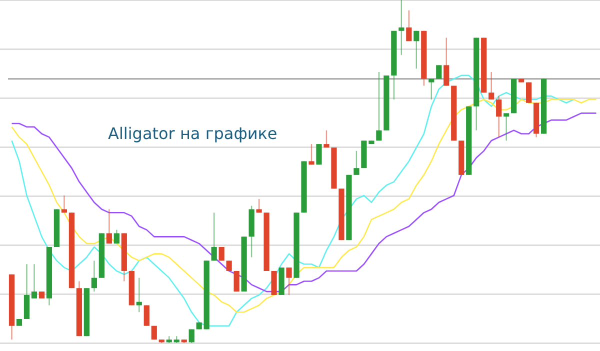 This screenshot has width=600, height=351. Describe the element at coordinates (193, 134) in the screenshot. I see `annotation: Alligator на графике` at that location.